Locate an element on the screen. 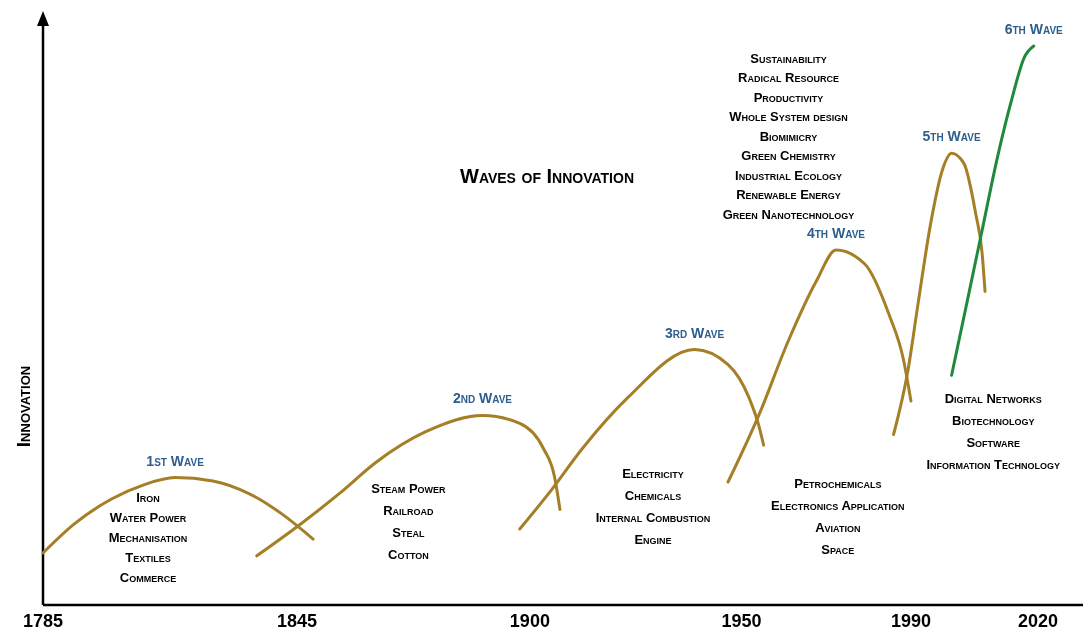 This screenshot has height=640, width=1091. annotation: Digital Networks Biotechnology Software Information Technology is located at coordinates (993, 432).